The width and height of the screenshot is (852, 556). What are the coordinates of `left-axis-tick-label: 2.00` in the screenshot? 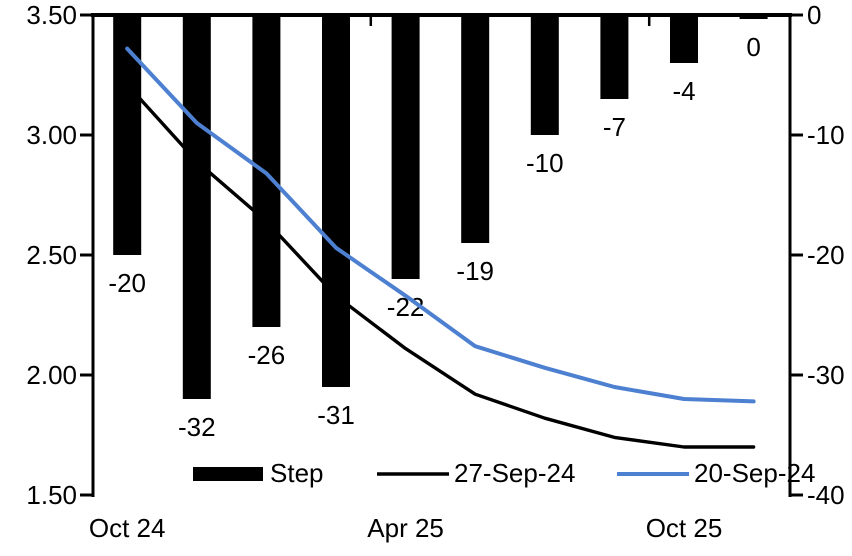 It's located at (51, 375).